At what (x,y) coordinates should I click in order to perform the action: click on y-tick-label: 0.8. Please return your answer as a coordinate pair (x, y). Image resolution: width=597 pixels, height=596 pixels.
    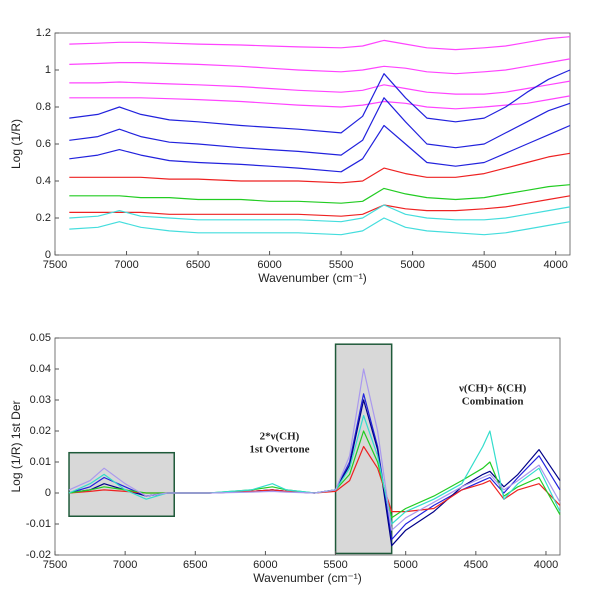
    Looking at the image, I should click on (43, 107).